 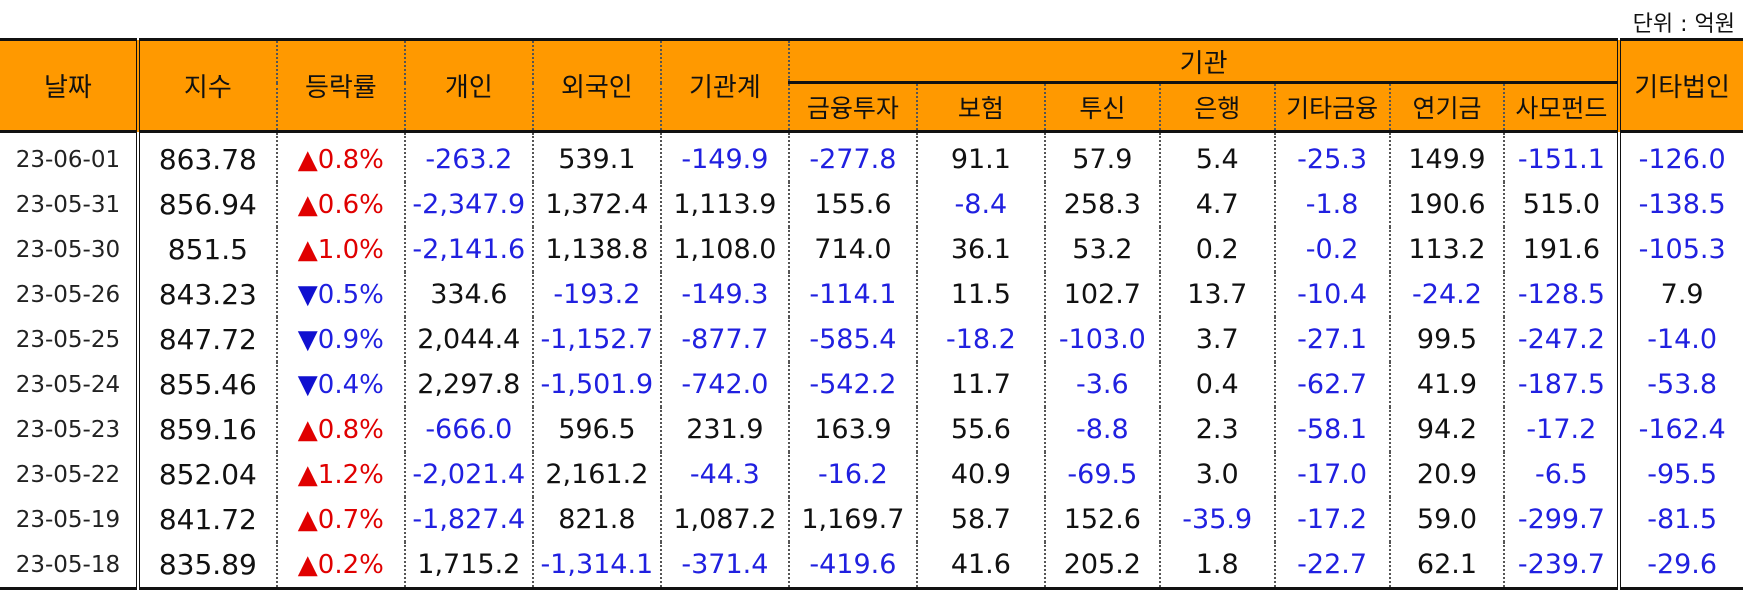 I want to click on header-other-corp: 기타법인, so click(x=1680, y=85).